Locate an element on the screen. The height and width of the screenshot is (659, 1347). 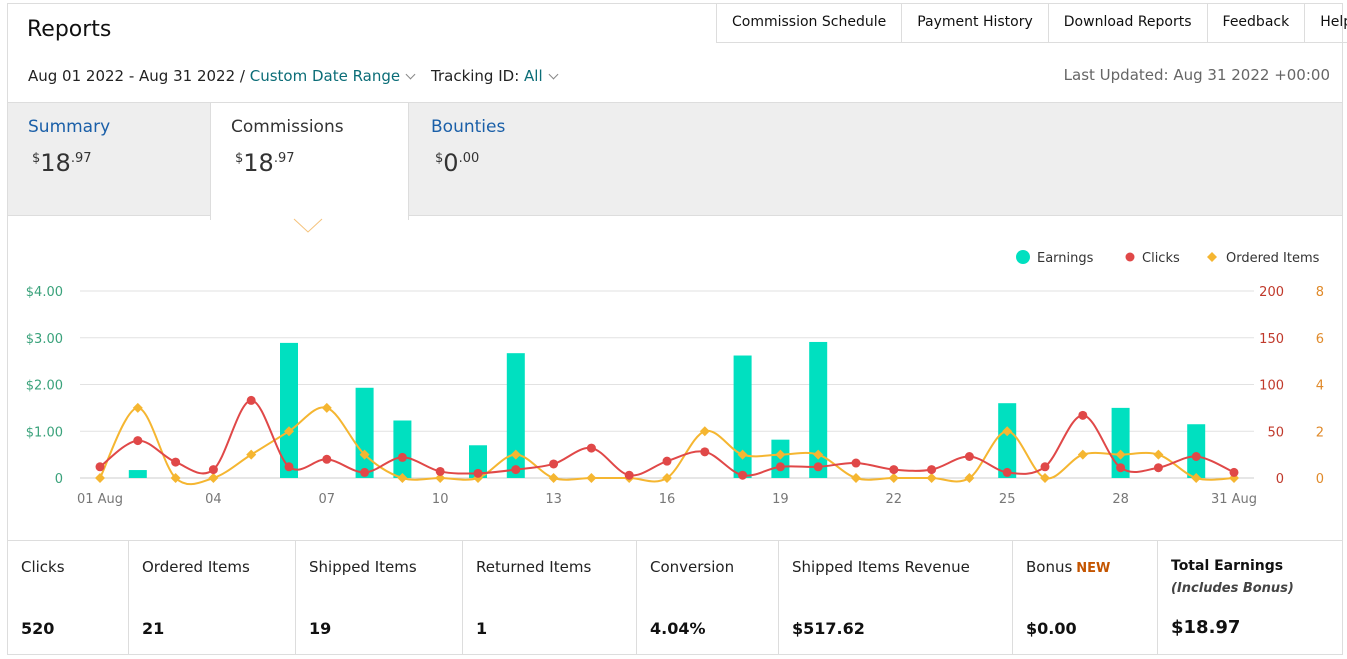
tab-summary-value: $18.97 is located at coordinates (62, 163).